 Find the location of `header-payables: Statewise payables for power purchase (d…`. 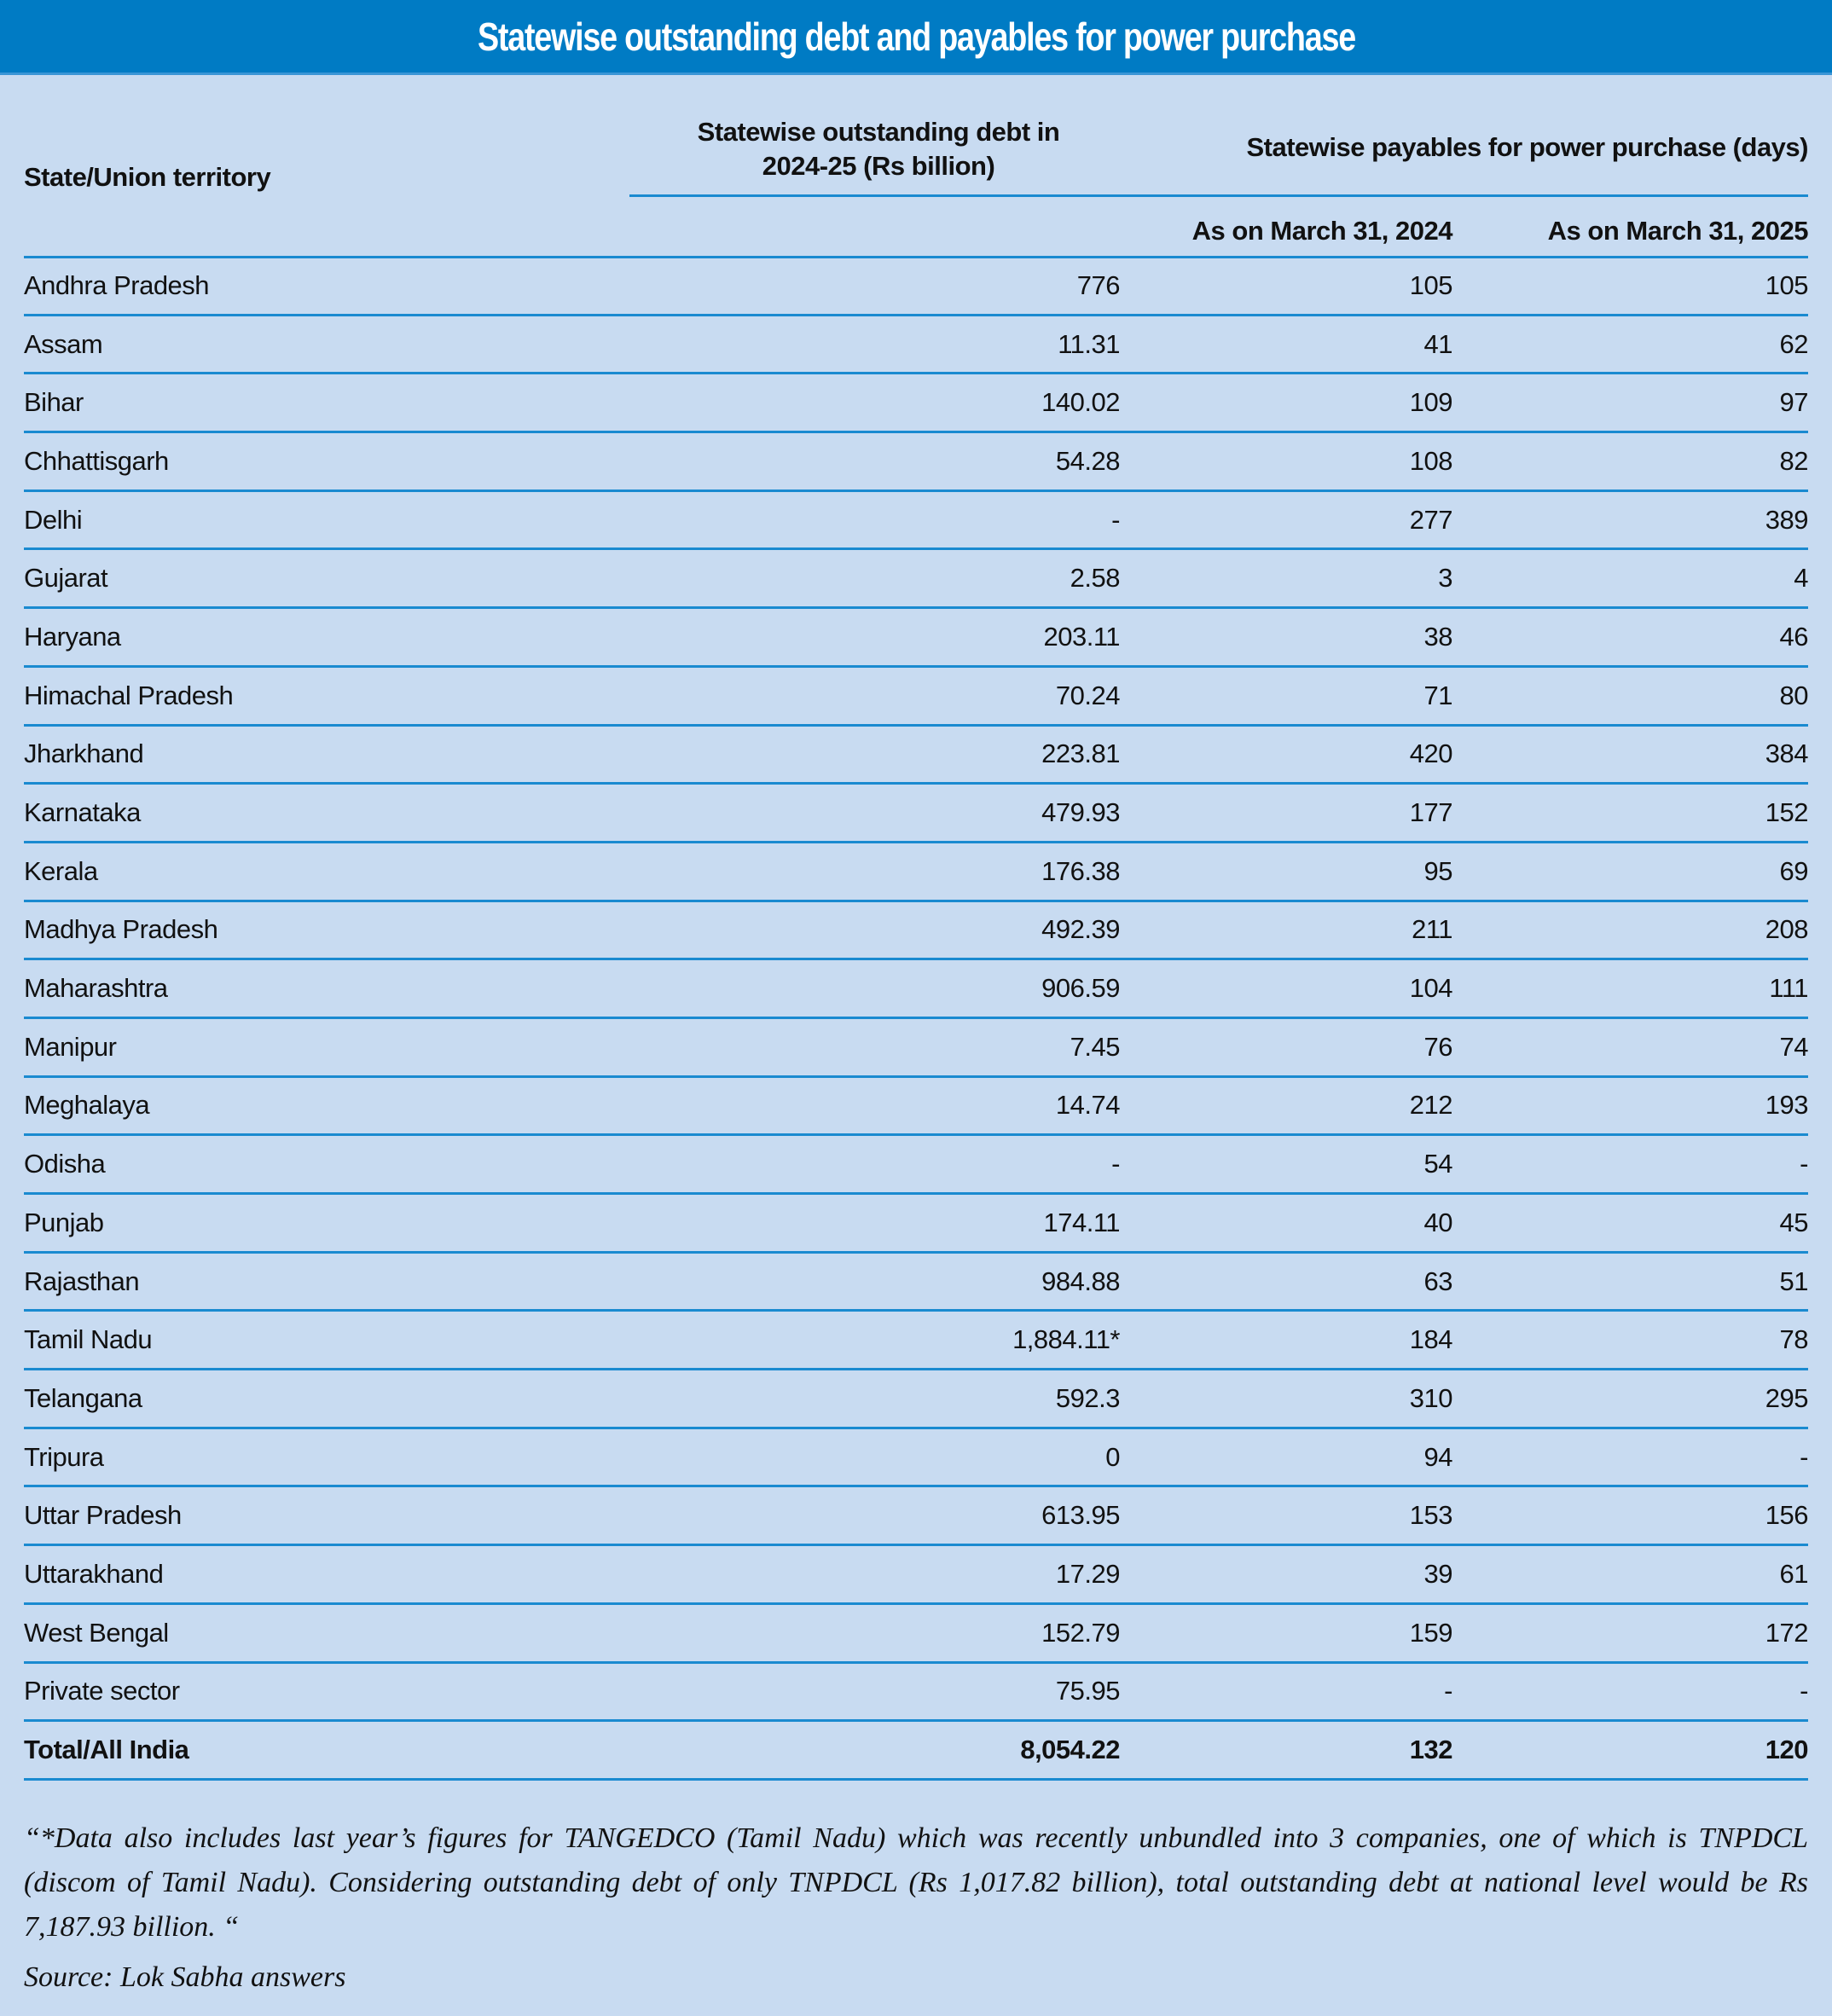

header-payables: Statewise payables for power purchase (d… is located at coordinates (1527, 147).